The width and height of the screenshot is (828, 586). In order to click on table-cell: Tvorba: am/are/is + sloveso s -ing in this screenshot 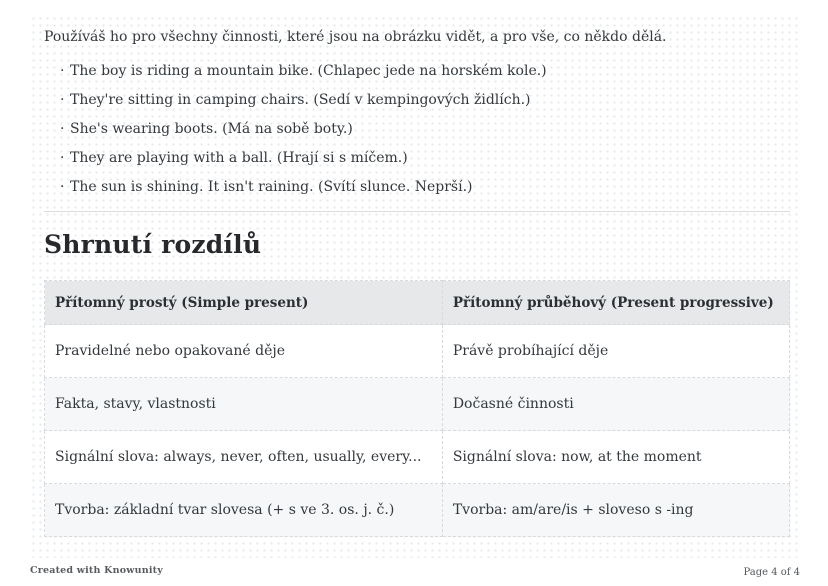, I will do `click(616, 510)`.